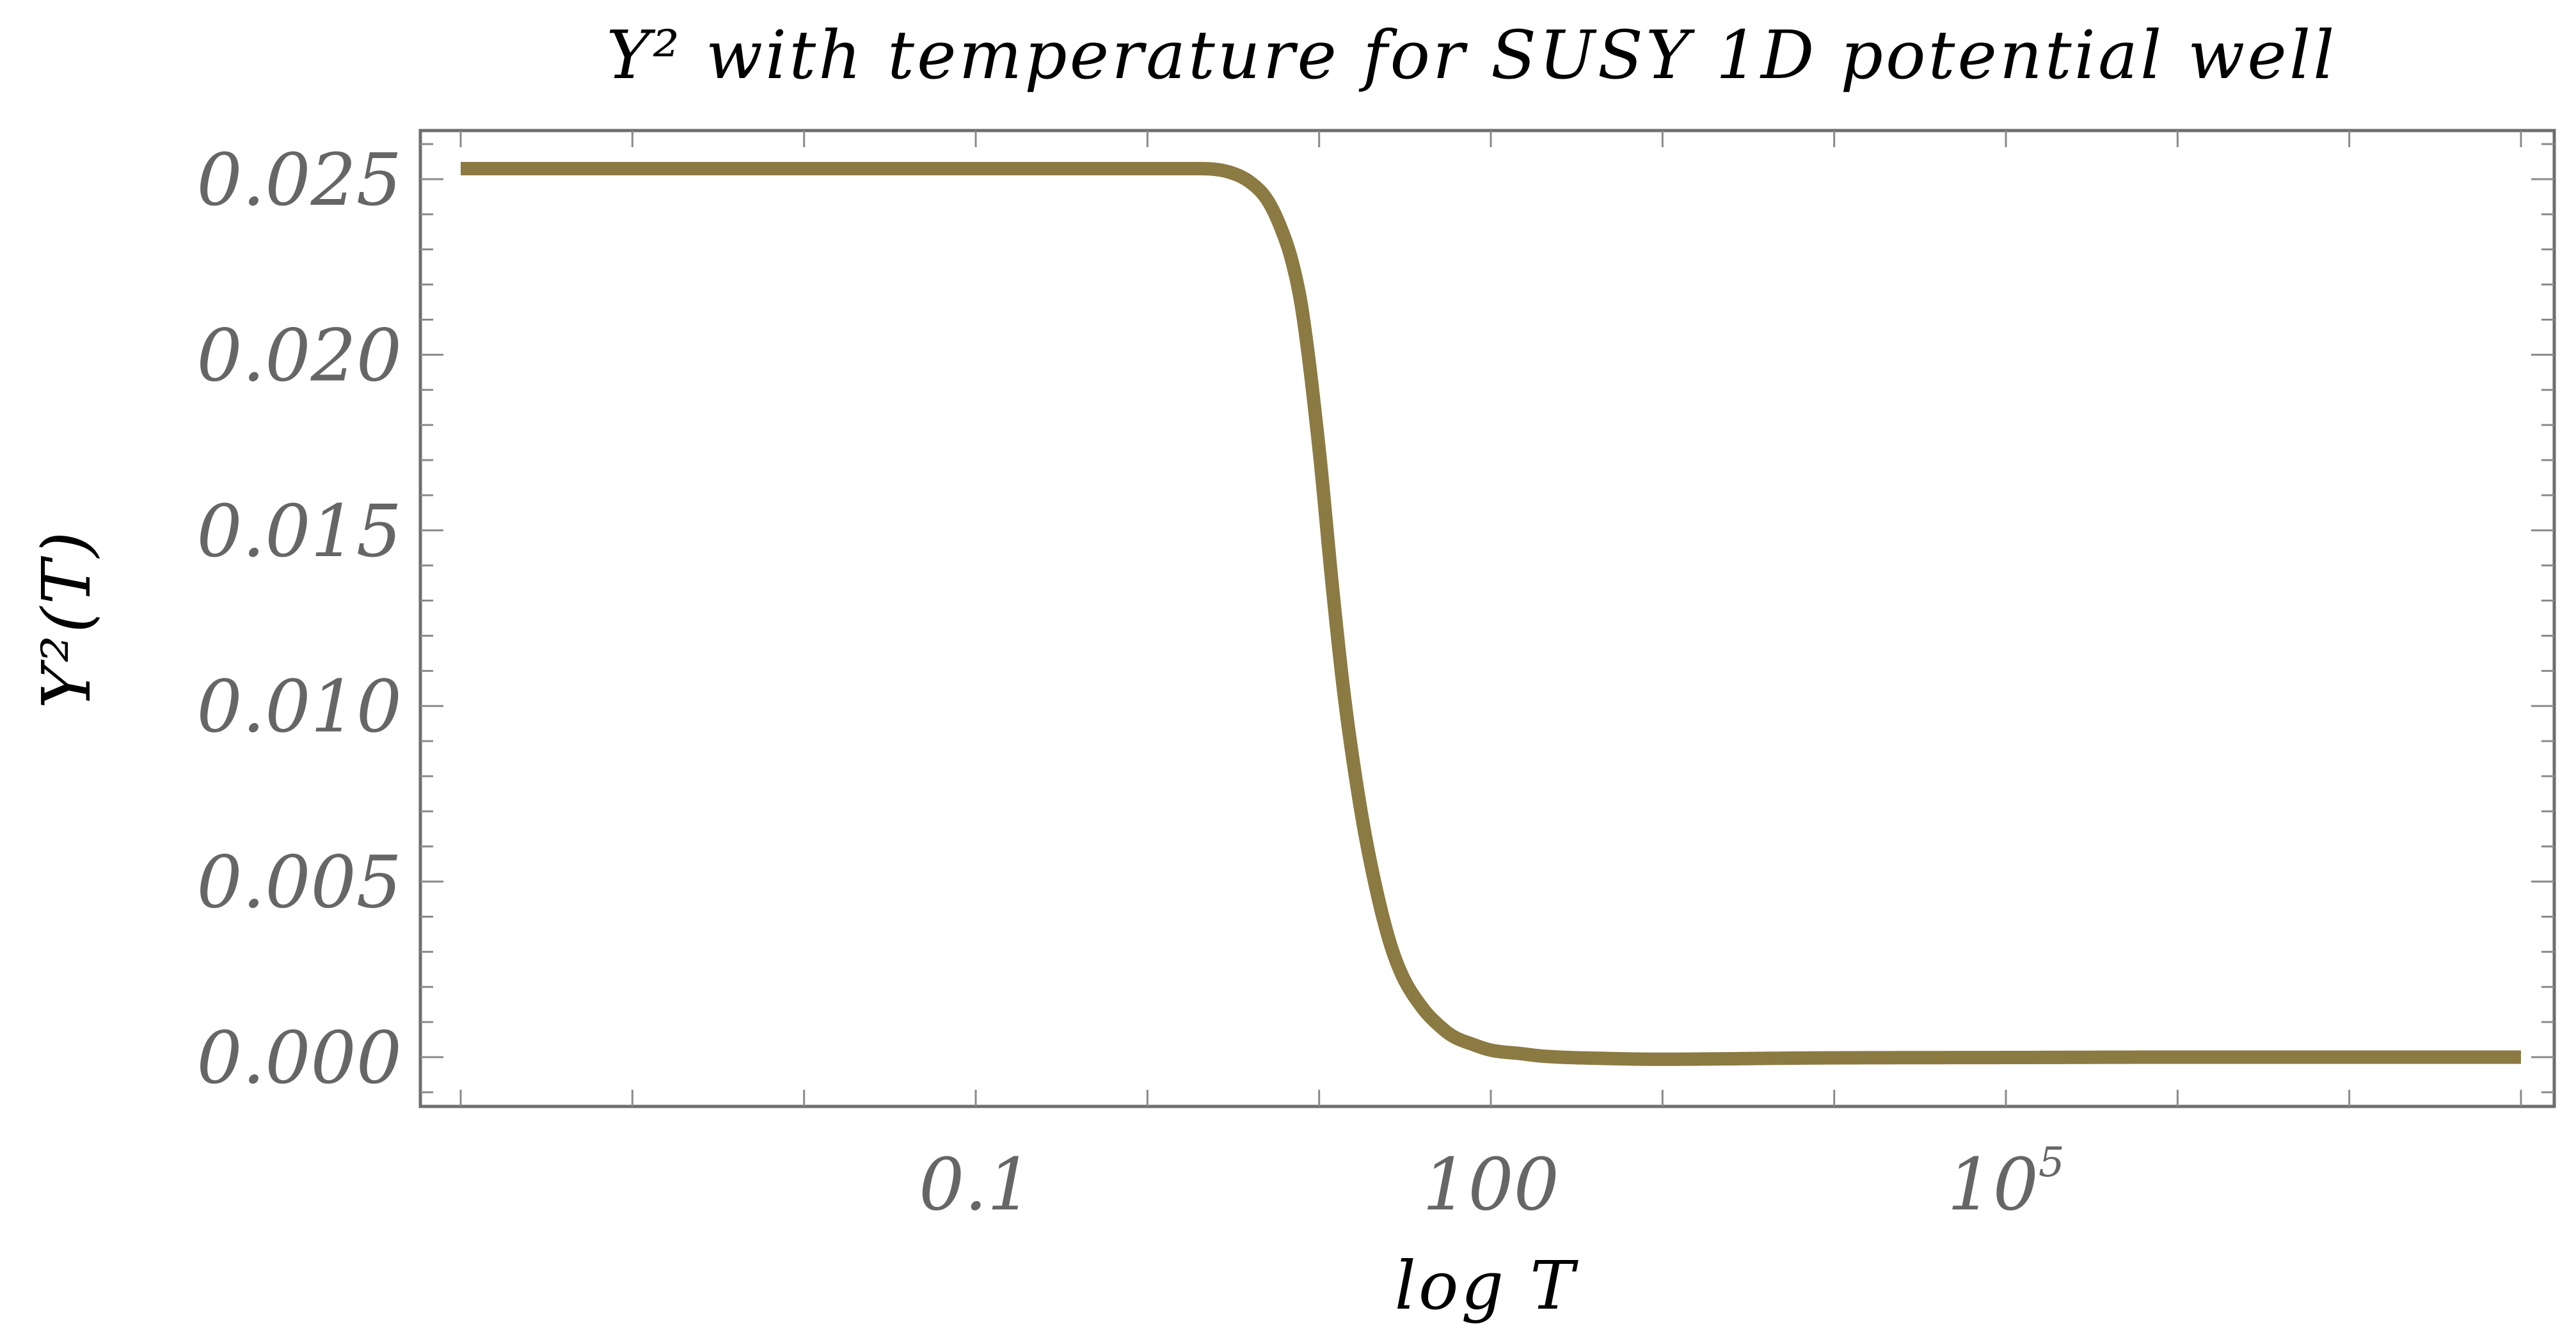 The width and height of the screenshot is (2576, 1340). Describe the element at coordinates (299, 619) in the screenshot. I see `y-tick-labels: 0.000 0.005 0.010 0.015 0.020 0.025` at that location.